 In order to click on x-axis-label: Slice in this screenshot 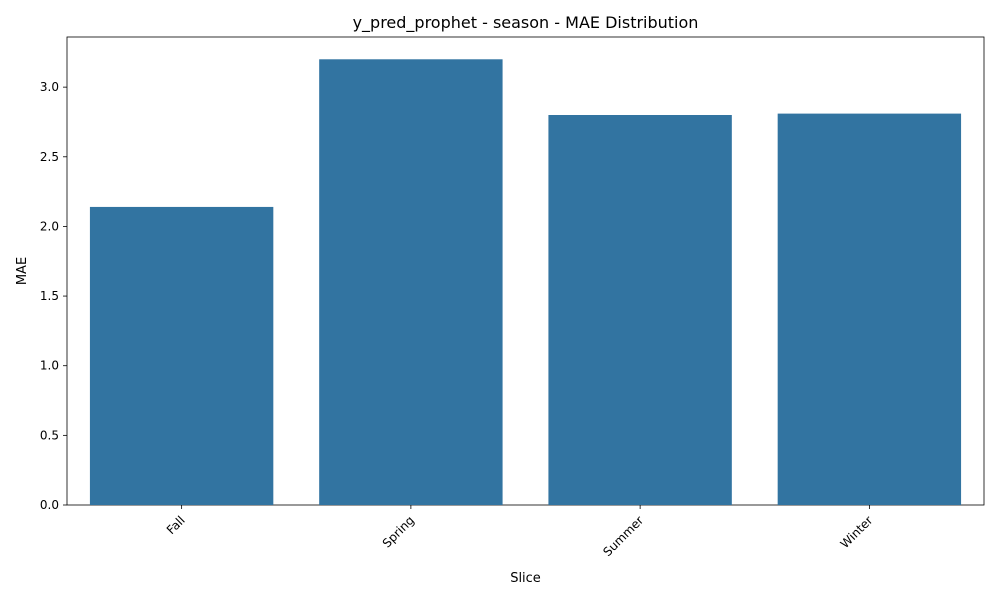, I will do `click(525, 578)`.